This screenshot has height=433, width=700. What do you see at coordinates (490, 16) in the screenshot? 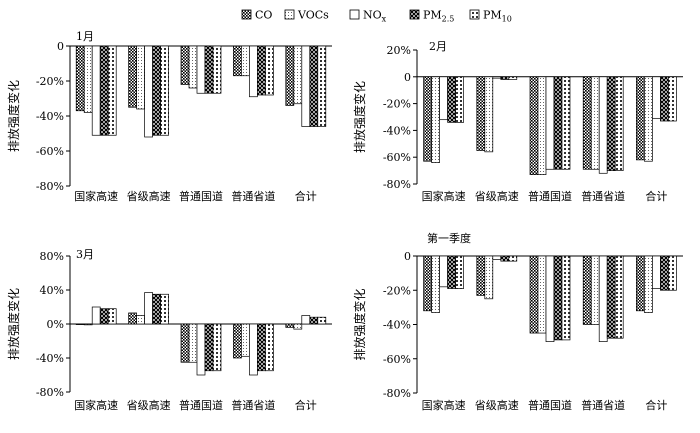
I see `legend-item: PM10` at bounding box center [490, 16].